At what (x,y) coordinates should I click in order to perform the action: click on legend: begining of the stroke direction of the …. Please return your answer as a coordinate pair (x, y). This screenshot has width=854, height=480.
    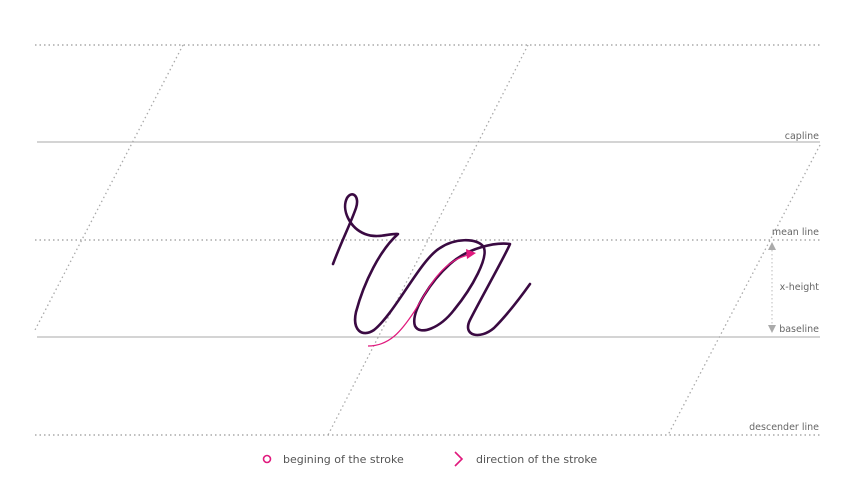
    Looking at the image, I should click on (429, 459).